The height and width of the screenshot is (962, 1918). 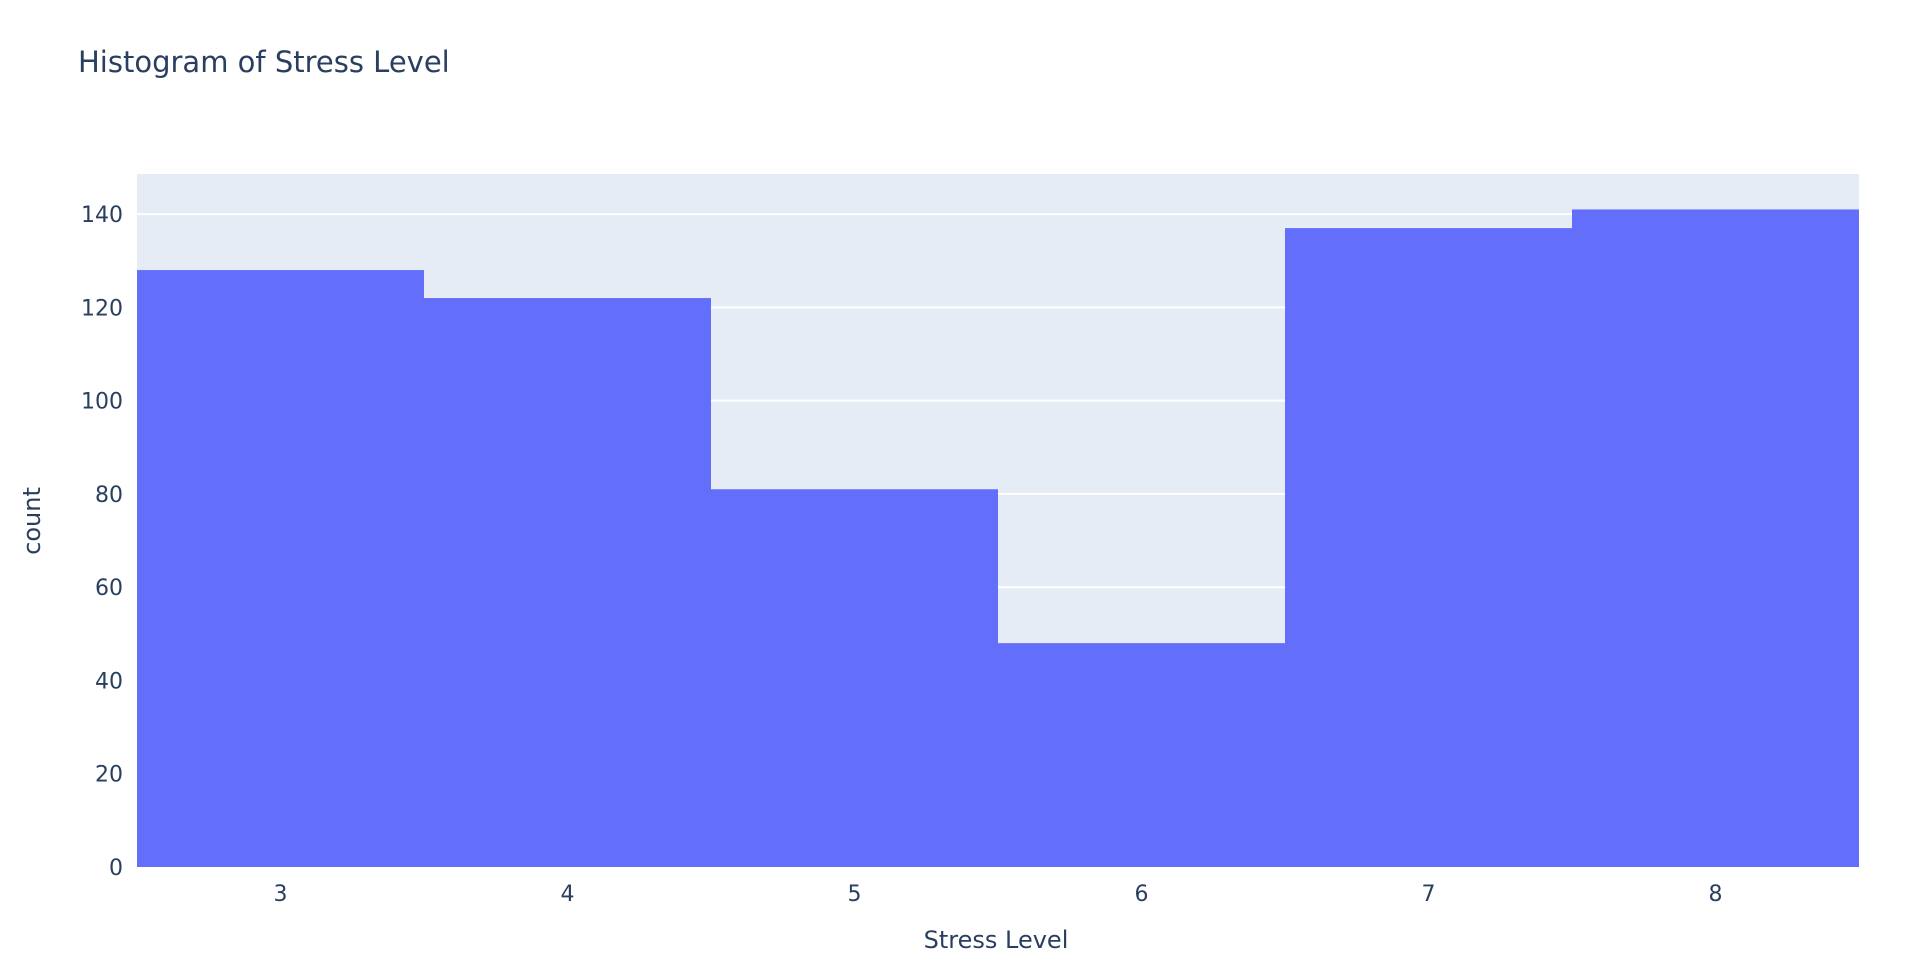 I want to click on x-tick-label-8: 8, so click(x=1716, y=894).